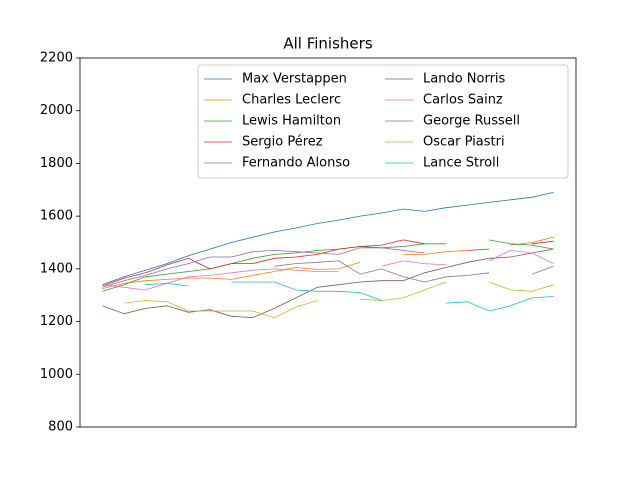  I want to click on legend-label: Oscar Piastri, so click(464, 142).